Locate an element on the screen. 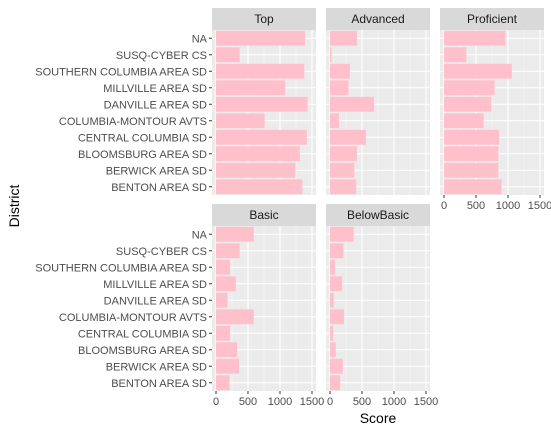 The height and width of the screenshot is (433, 551). facet-strip-label: Advanced is located at coordinates (377, 19).